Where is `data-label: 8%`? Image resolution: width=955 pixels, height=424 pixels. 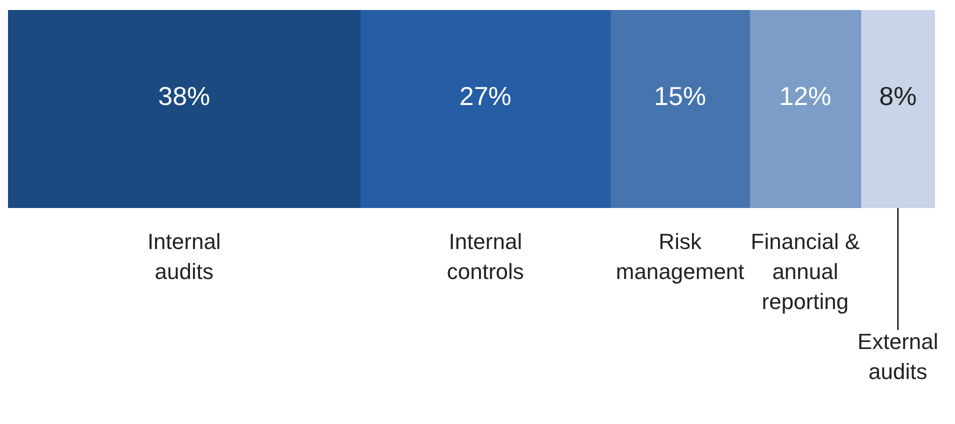 data-label: 8% is located at coordinates (898, 96).